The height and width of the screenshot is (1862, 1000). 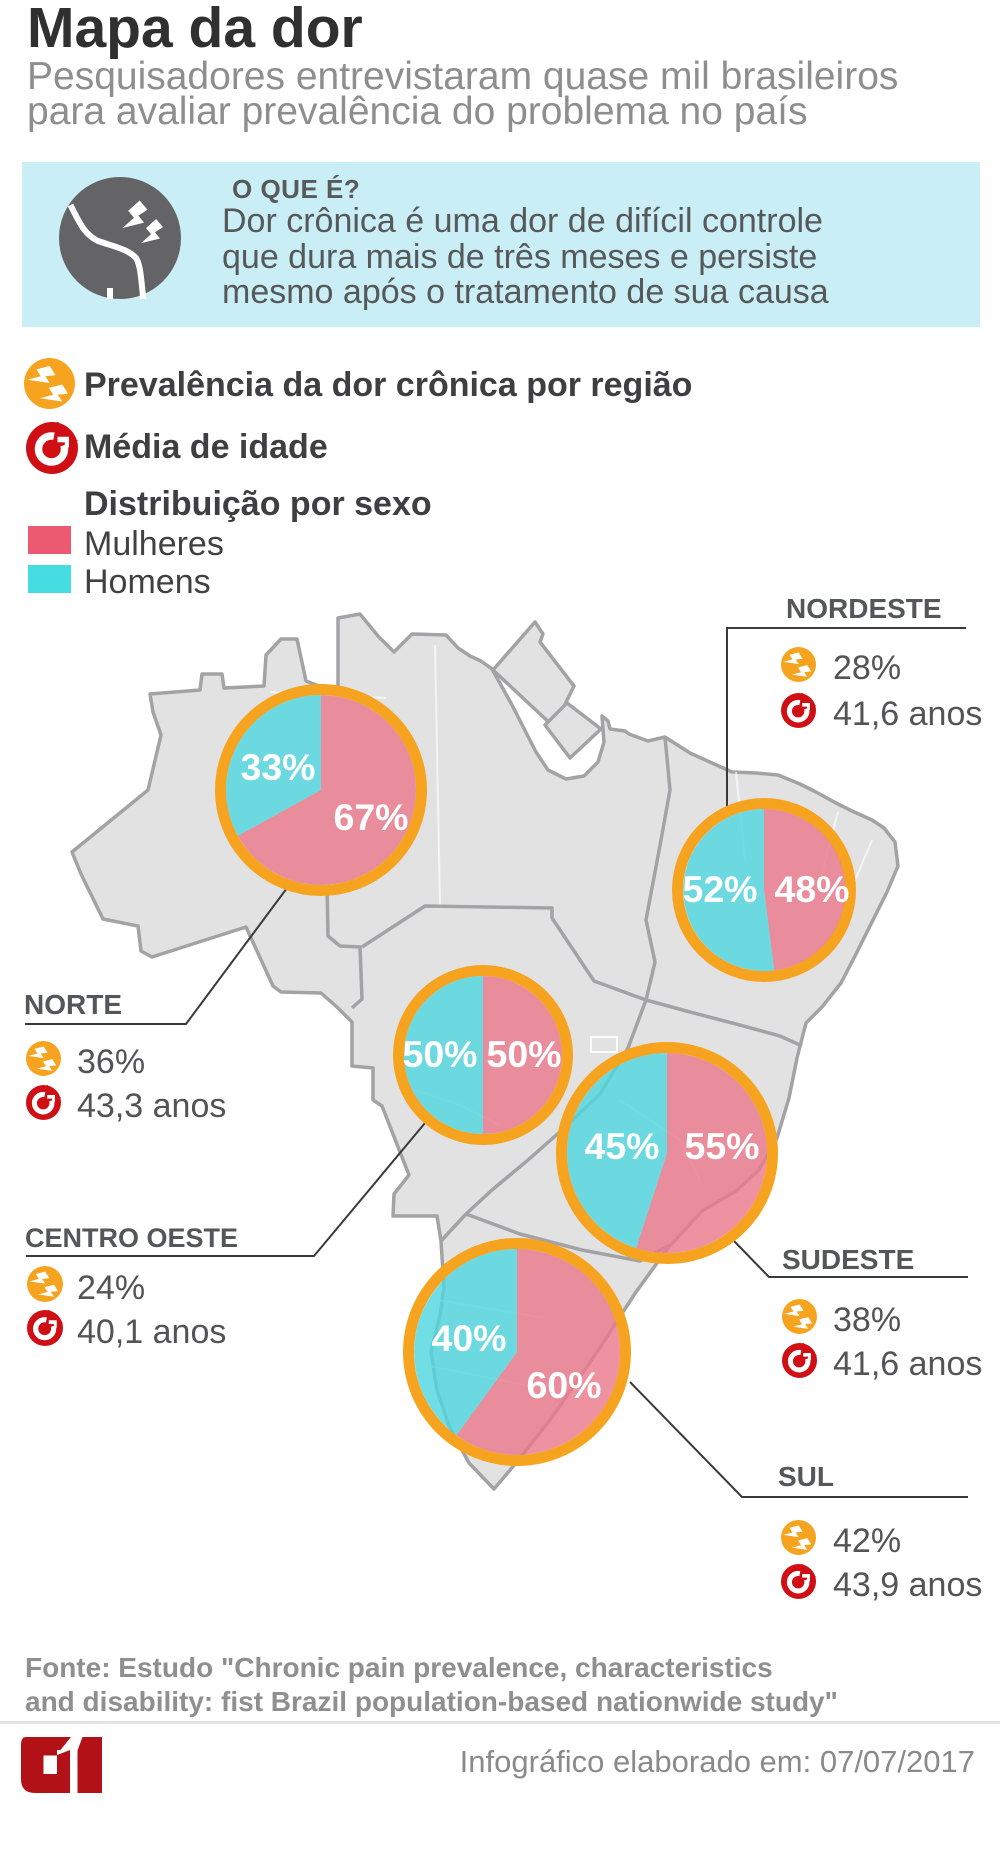 What do you see at coordinates (811, 889) in the screenshot?
I see `svg-text: 48%` at bounding box center [811, 889].